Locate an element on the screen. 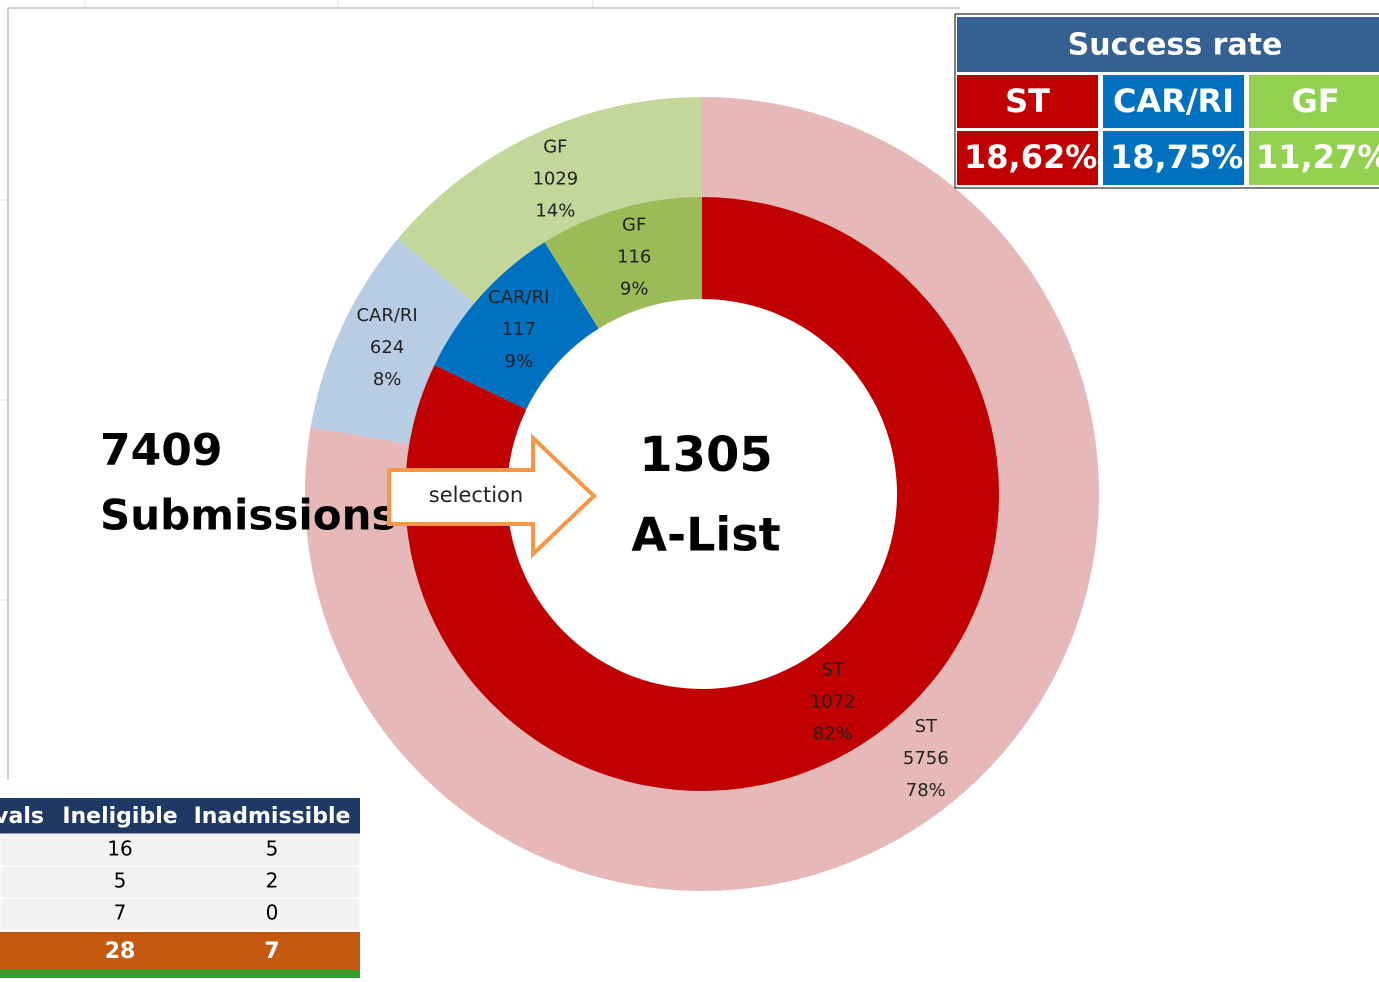 This screenshot has height=982, width=1379. slice-percent: 8% is located at coordinates (387, 379).